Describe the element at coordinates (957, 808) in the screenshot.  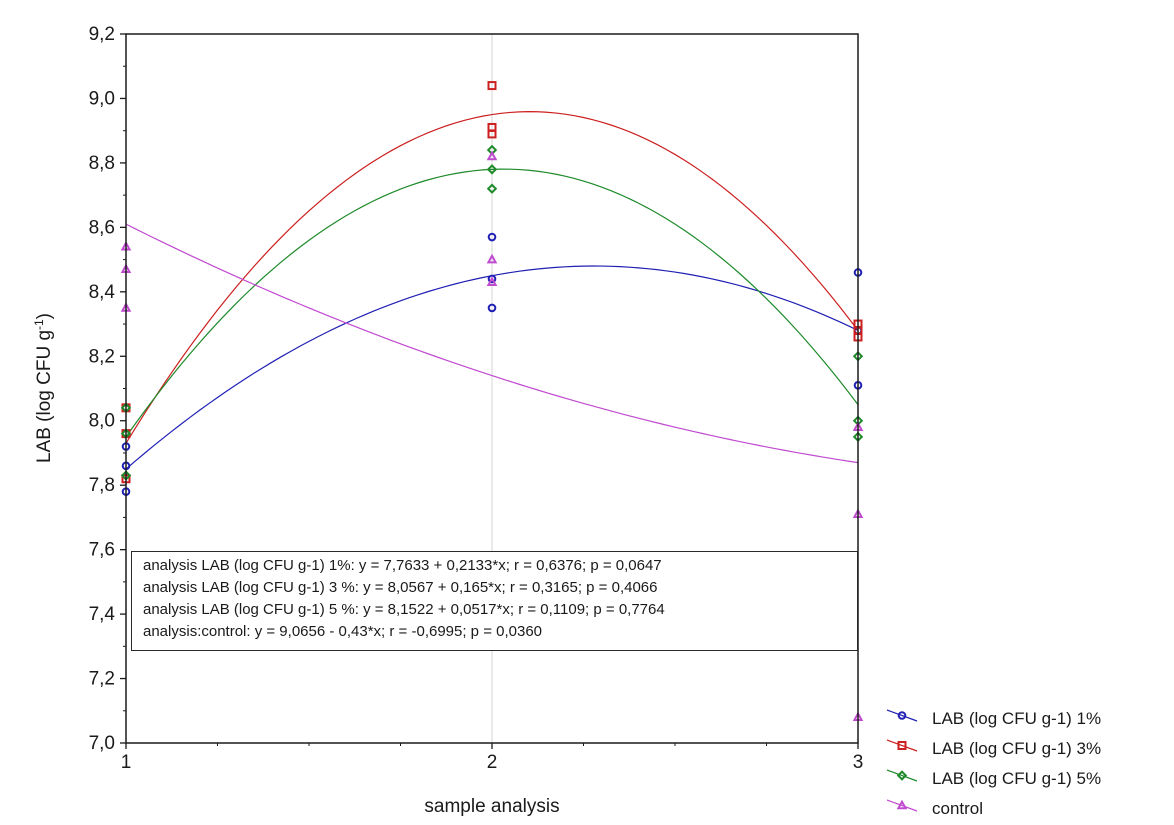
I see `legend-label-4: control` at that location.